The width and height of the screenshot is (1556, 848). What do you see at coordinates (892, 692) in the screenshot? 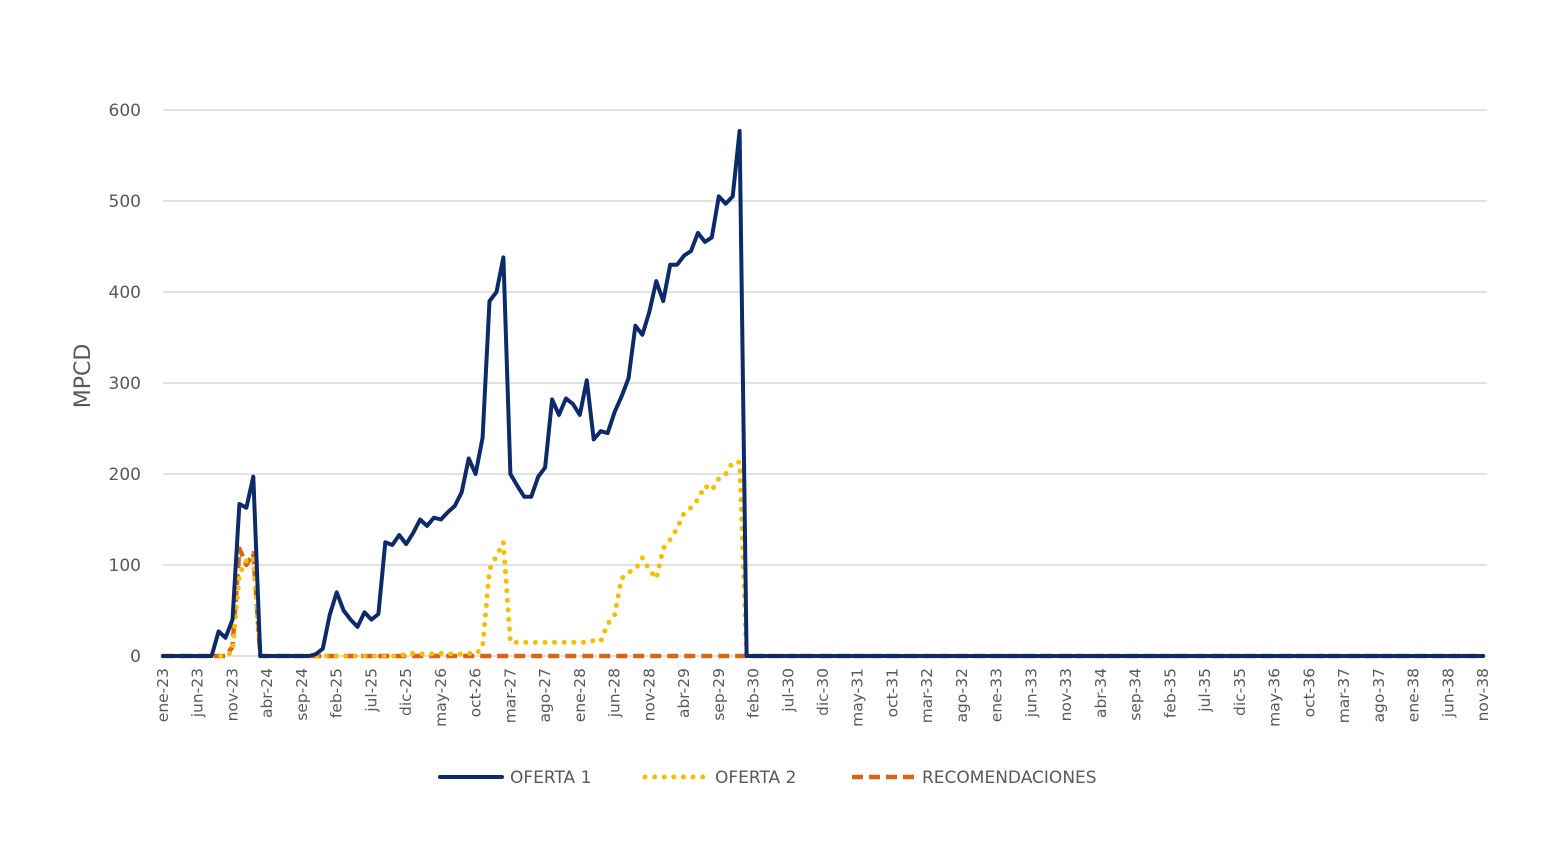
I see `x-tick-label: oct-31` at bounding box center [892, 692].